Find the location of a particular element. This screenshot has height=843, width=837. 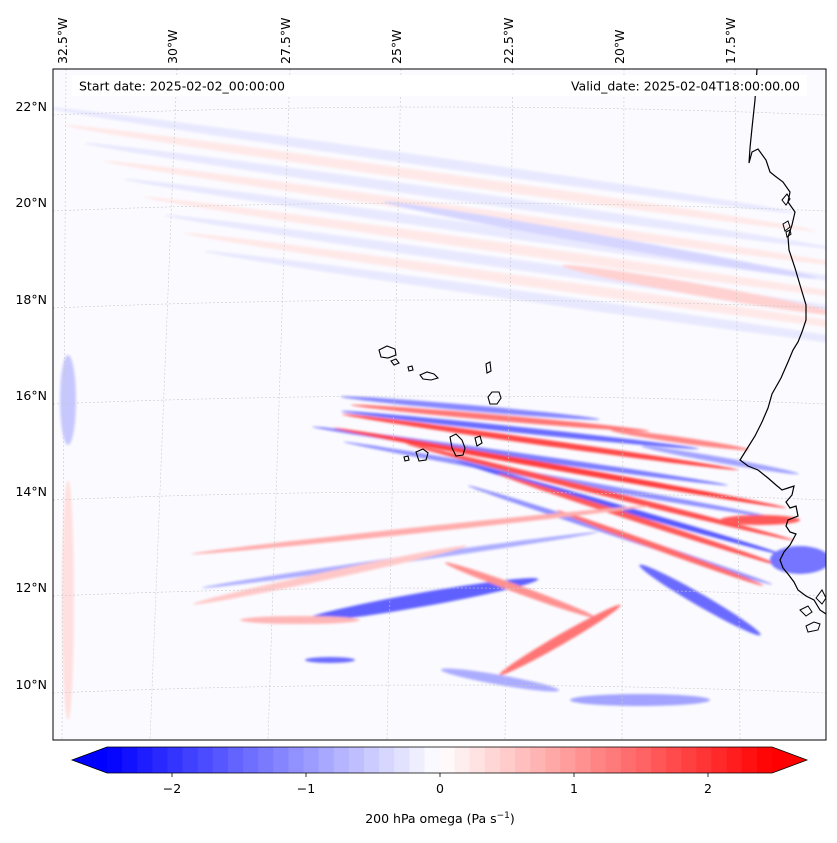

colorbar: −2 −1 0 1 2 200 hPa omega (Pa s−1) is located at coordinates (439, 786).